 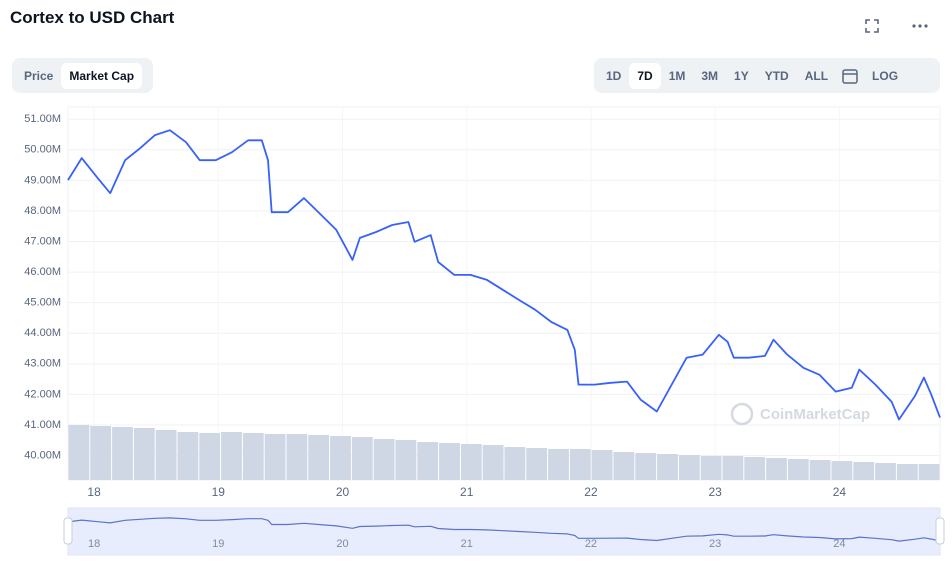 I want to click on y-tick-label: 48.00M, so click(x=42, y=211).